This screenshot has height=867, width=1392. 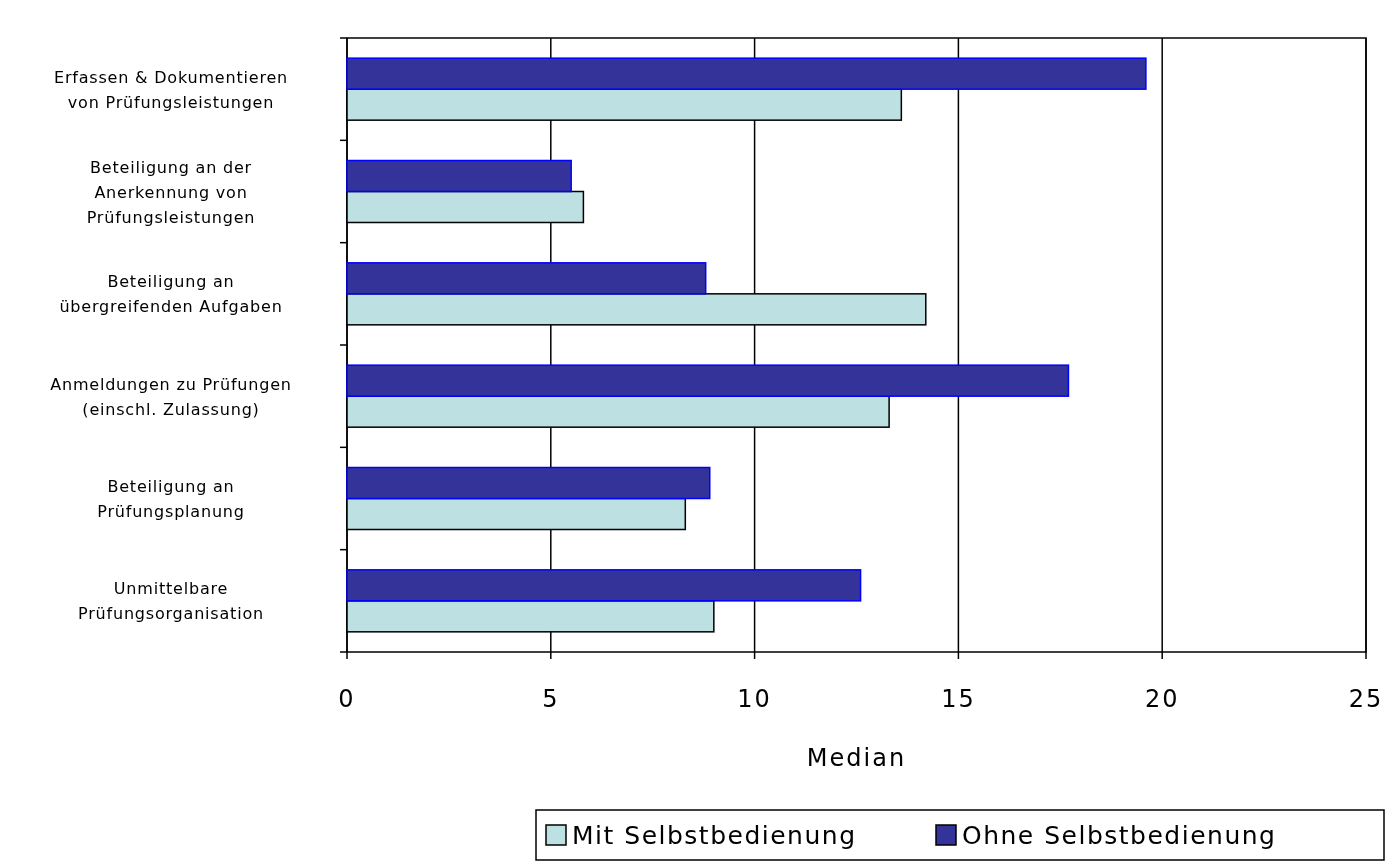 What do you see at coordinates (171, 192) in the screenshot?
I see `y-tick-label: Beteiligung an der Anerkennung von Prüfungsleistungen` at bounding box center [171, 192].